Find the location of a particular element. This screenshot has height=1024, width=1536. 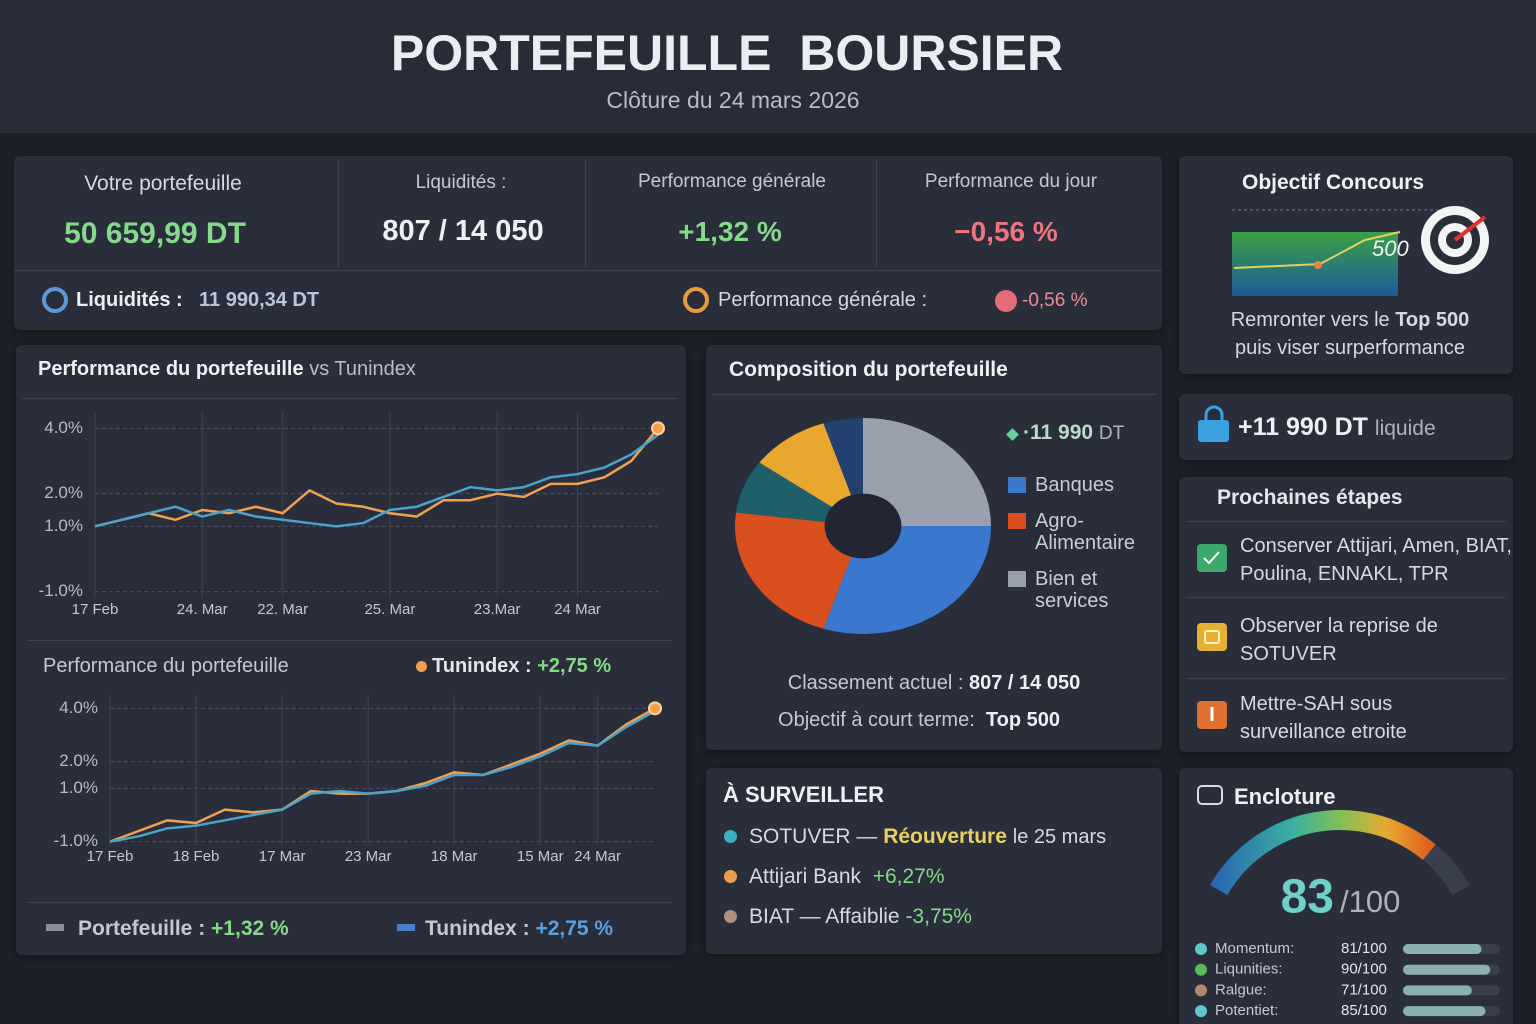

legend-label: Banques is located at coordinates (1074, 485).